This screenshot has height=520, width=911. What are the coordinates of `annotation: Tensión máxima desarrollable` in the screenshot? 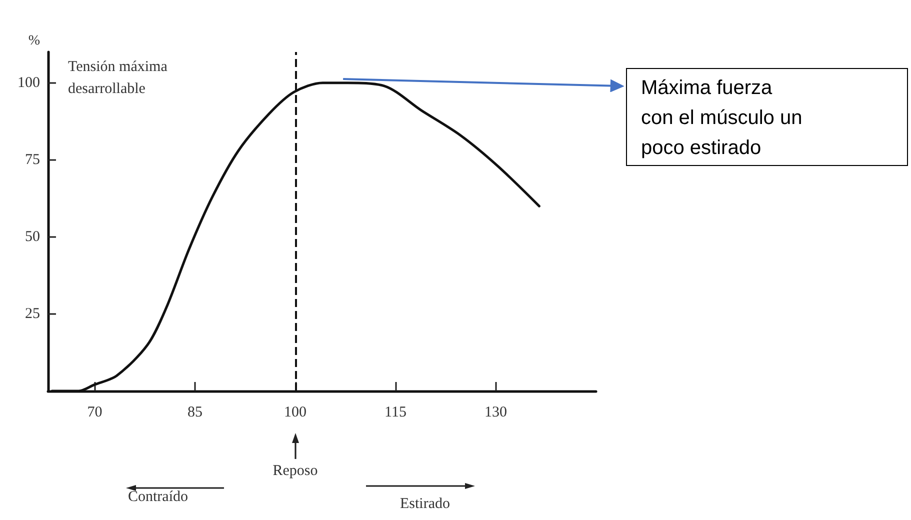 It's located at (118, 78).